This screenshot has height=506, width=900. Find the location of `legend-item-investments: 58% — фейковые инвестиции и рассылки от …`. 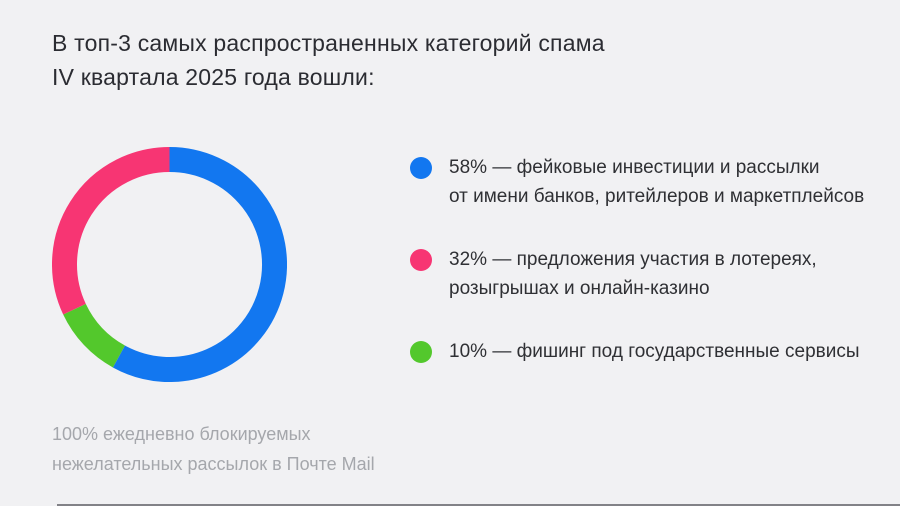

legend-item-investments: 58% — фейковые инвестиции и рассылки от … is located at coordinates (637, 182).